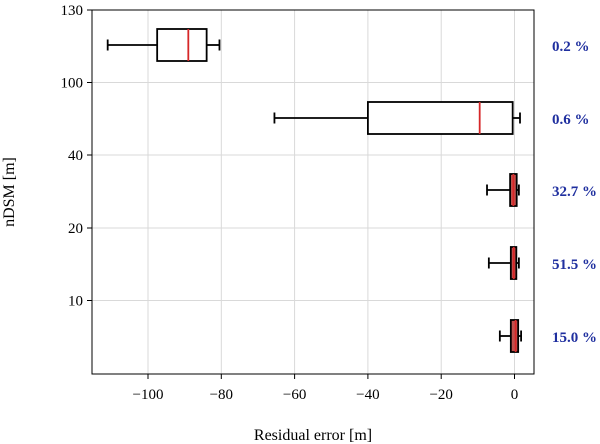  What do you see at coordinates (72, 11) in the screenshot?
I see `y-tick-label: 130` at bounding box center [72, 11].